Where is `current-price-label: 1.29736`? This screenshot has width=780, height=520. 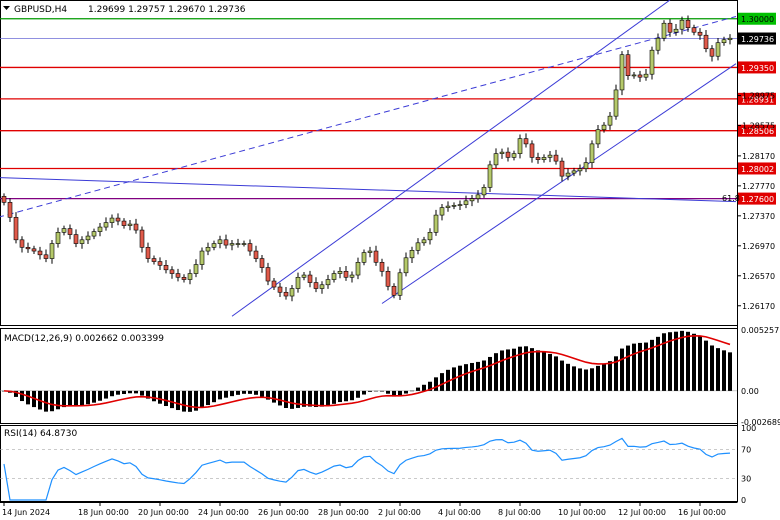
current-price-label: 1.29736 is located at coordinates (757, 39).